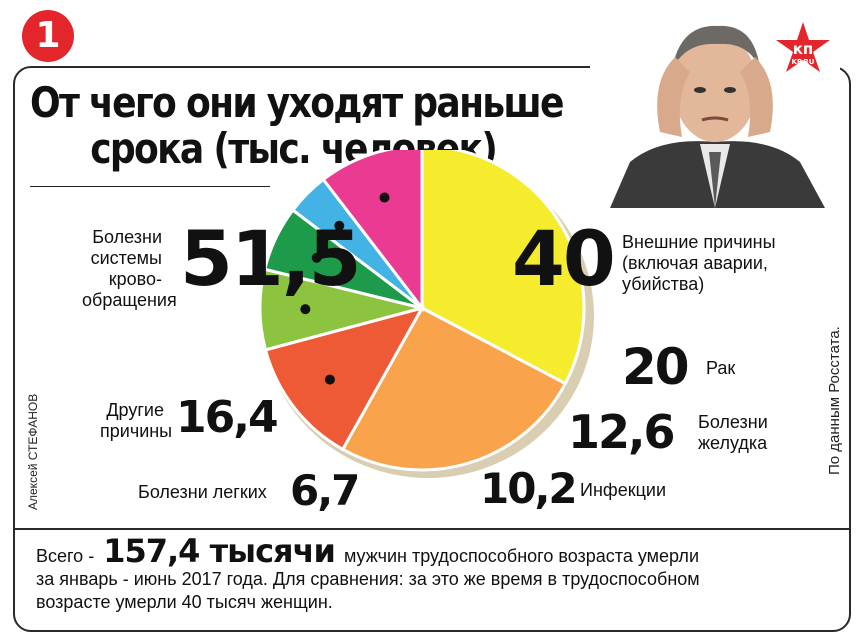  I want to click on logo-text: кп, so click(803, 49).